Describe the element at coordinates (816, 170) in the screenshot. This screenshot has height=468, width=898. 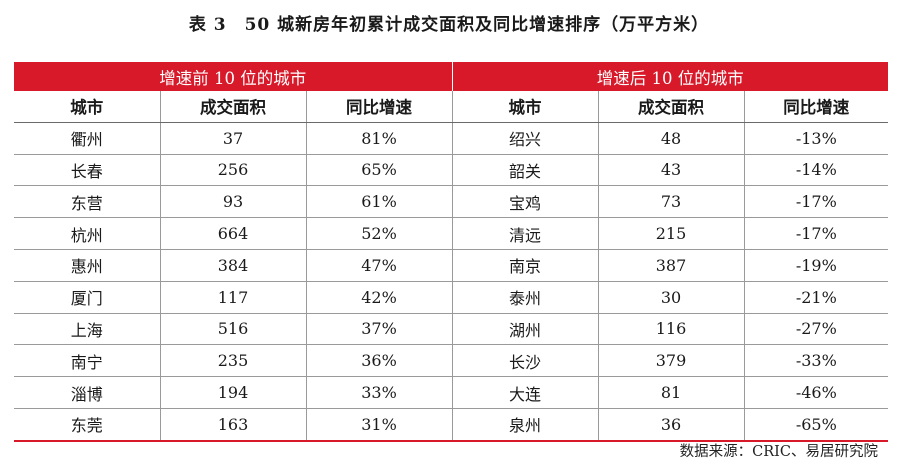
I see `growth-cell: -14%` at that location.